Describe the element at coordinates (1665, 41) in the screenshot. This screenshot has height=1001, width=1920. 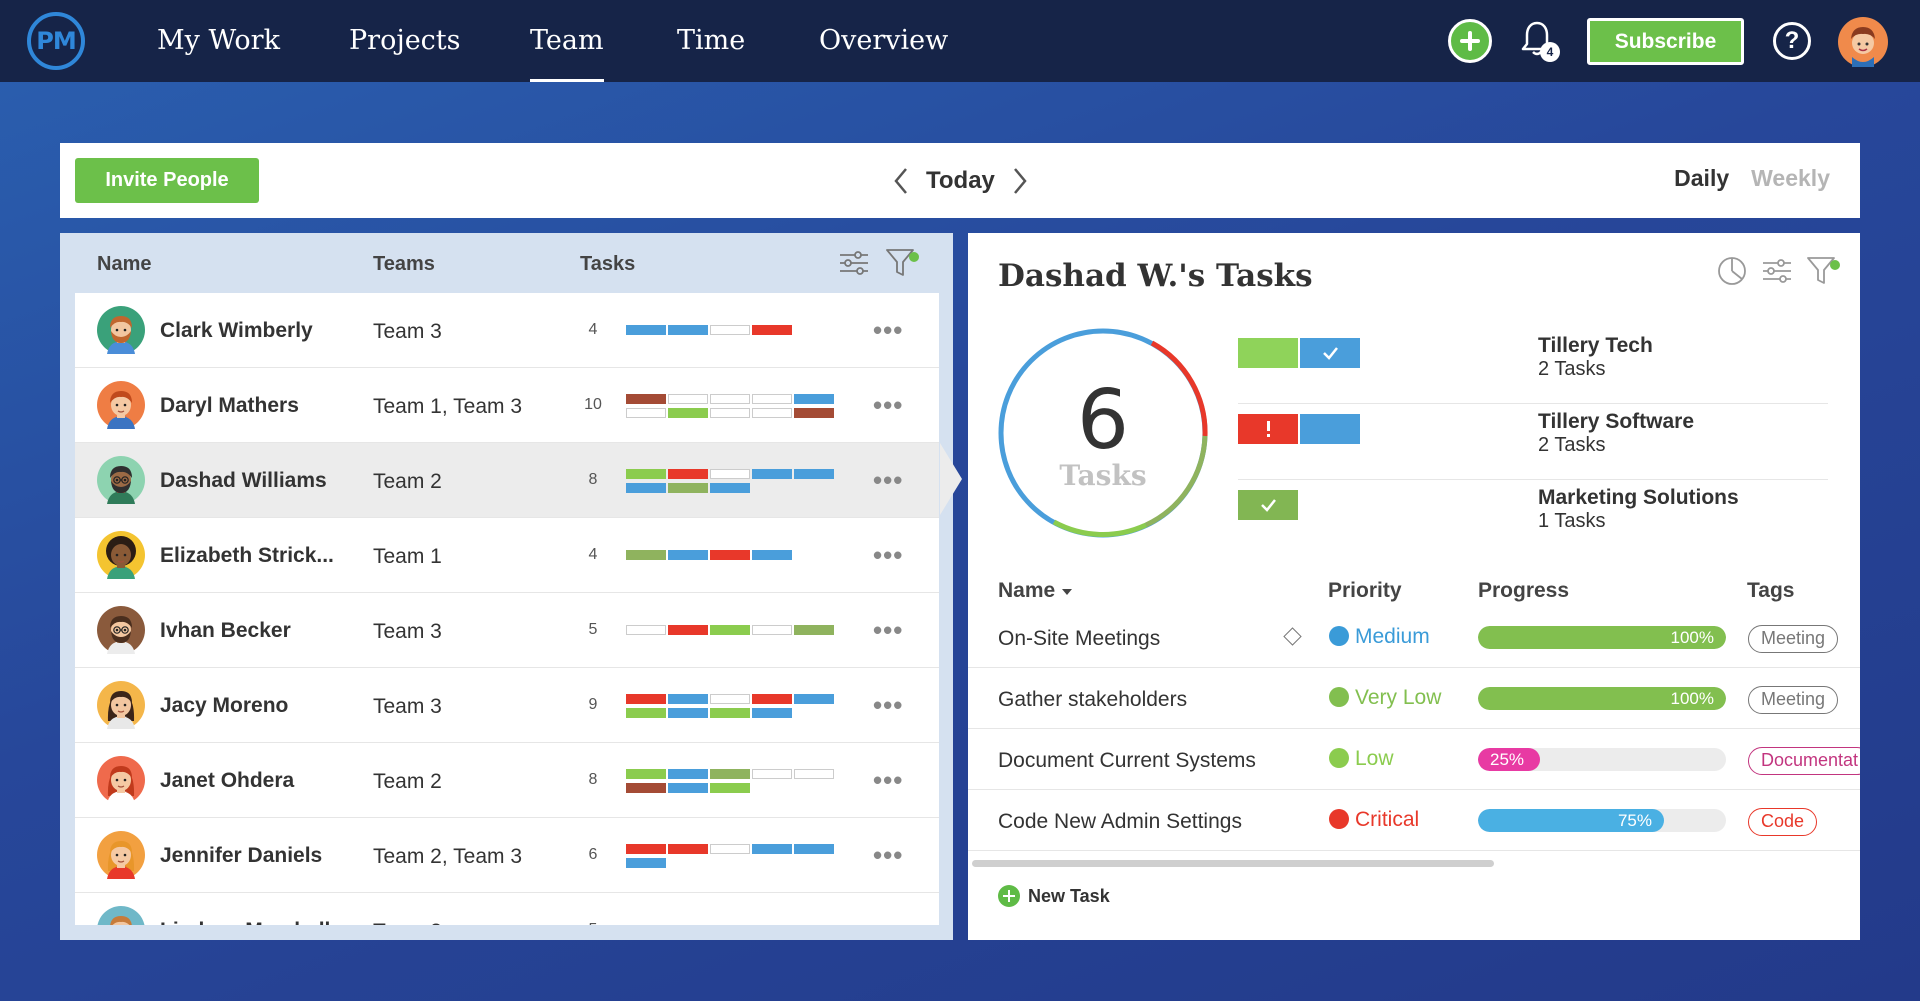
I see `subscribe-button: Subscribe` at that location.